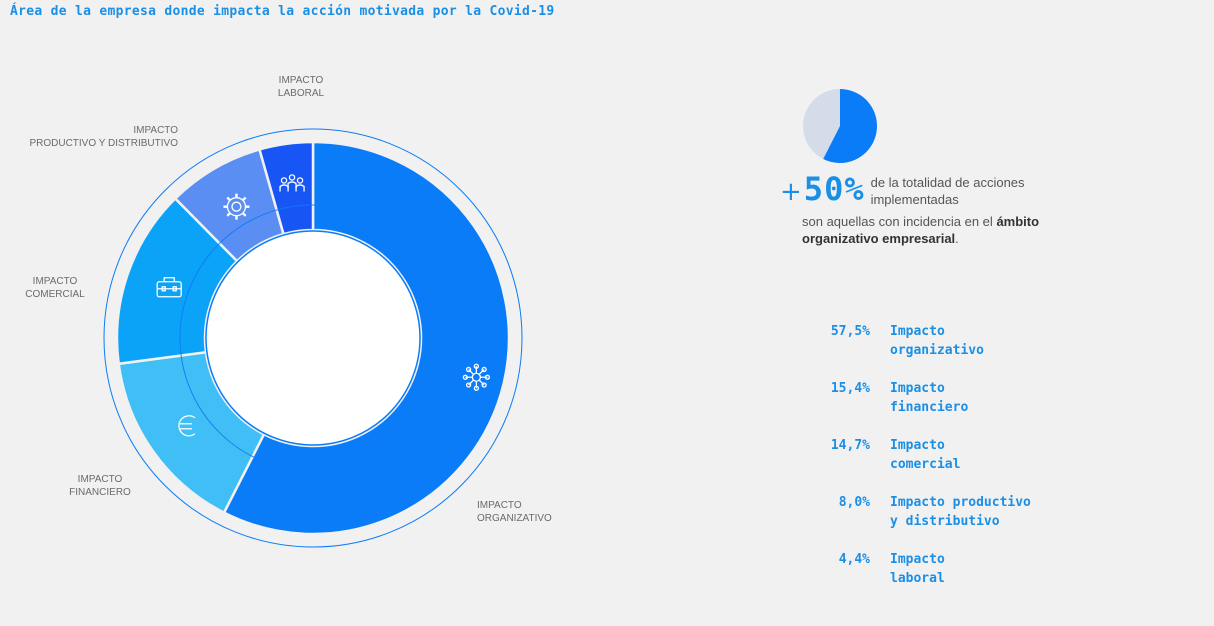  Describe the element at coordinates (301, 87) in the screenshot. I see `slice-label-impacto-laboral: IMPACTO LABORAL` at that location.